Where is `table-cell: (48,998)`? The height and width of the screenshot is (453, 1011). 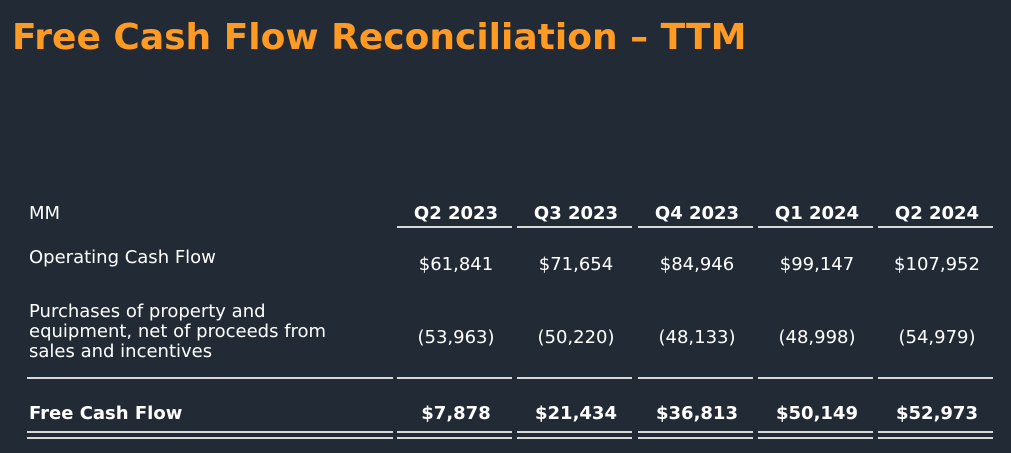
table-cell: (48,998) is located at coordinates (817, 337).